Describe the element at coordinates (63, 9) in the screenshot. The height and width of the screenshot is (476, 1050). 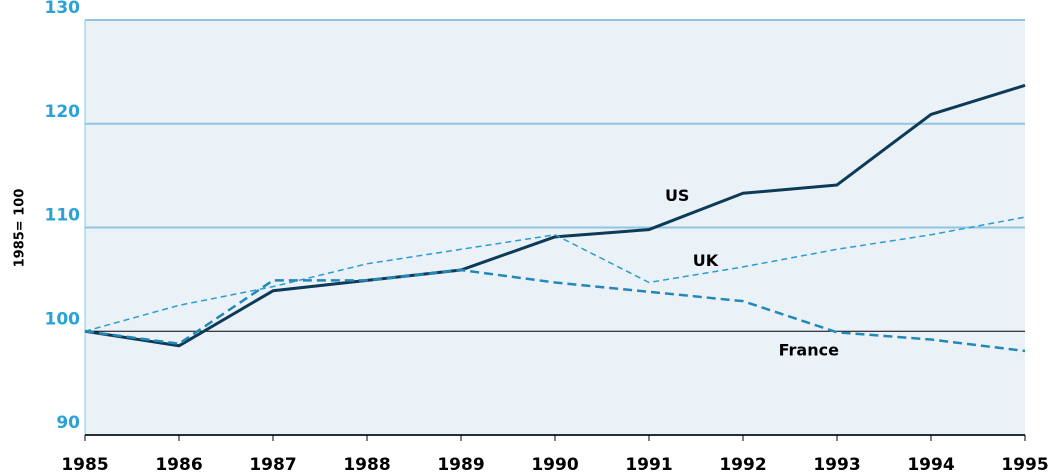
I see `y-tick-label: 130` at that location.